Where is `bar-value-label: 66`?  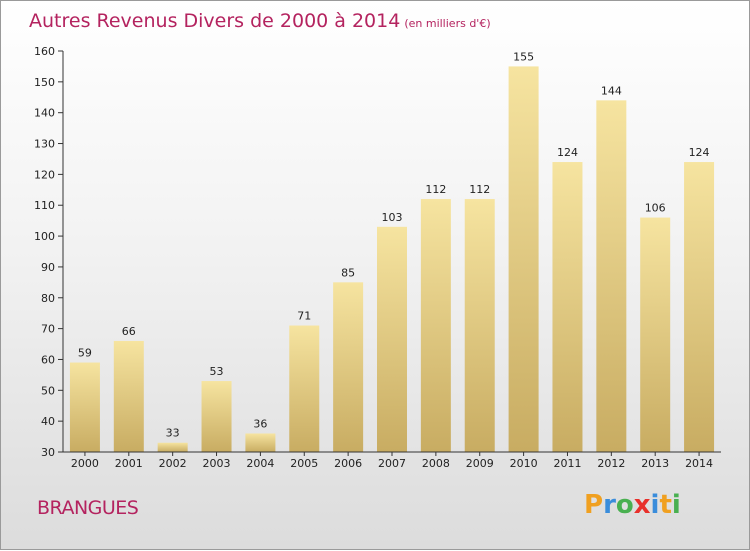
bar-value-label: 66 is located at coordinates (129, 331).